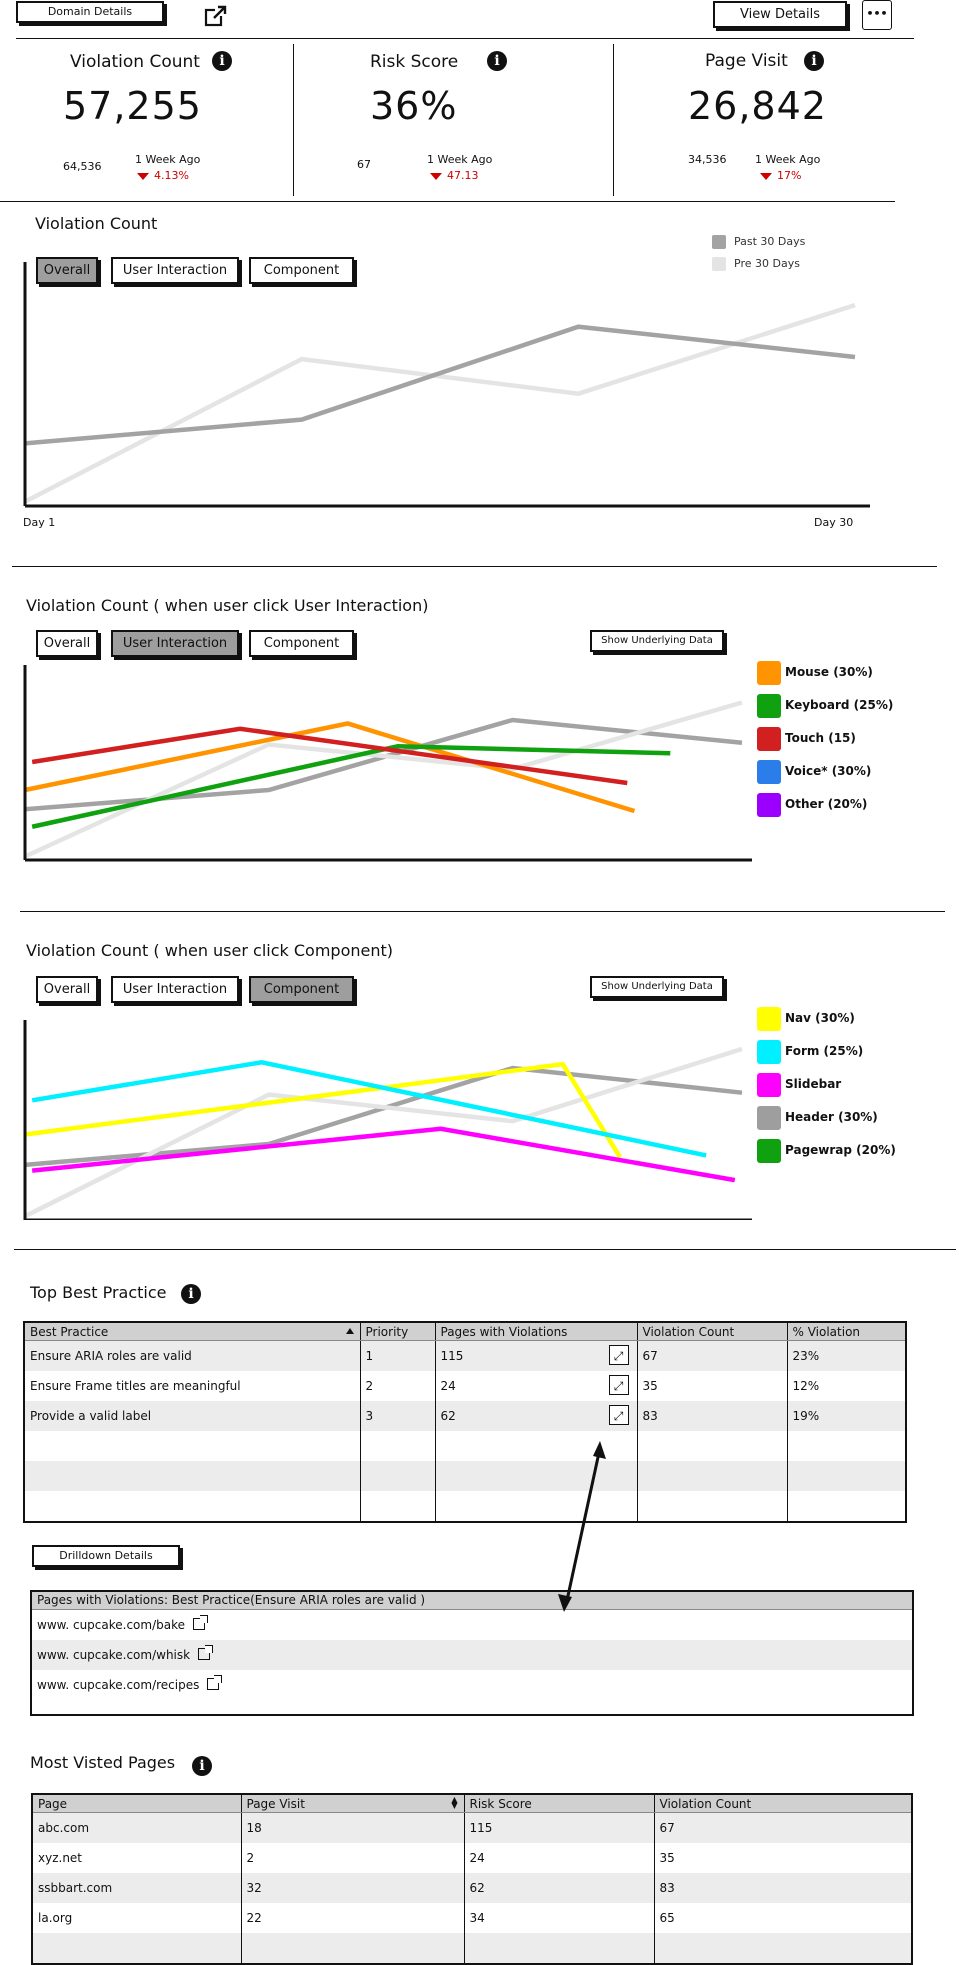 Image resolution: width=959 pixels, height=1965 pixels. Describe the element at coordinates (111, 1356) in the screenshot. I see `cell-value: Ensure ARIA roles are valid` at that location.